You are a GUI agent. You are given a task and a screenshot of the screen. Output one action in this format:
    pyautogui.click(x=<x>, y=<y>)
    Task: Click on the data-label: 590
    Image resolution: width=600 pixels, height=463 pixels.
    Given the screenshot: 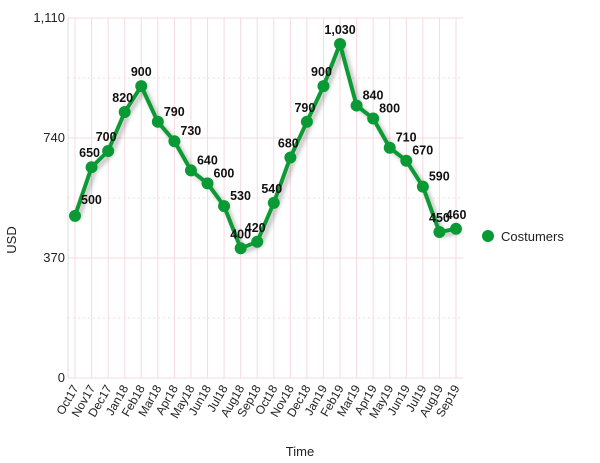 What is the action you would take?
    pyautogui.click(x=439, y=177)
    